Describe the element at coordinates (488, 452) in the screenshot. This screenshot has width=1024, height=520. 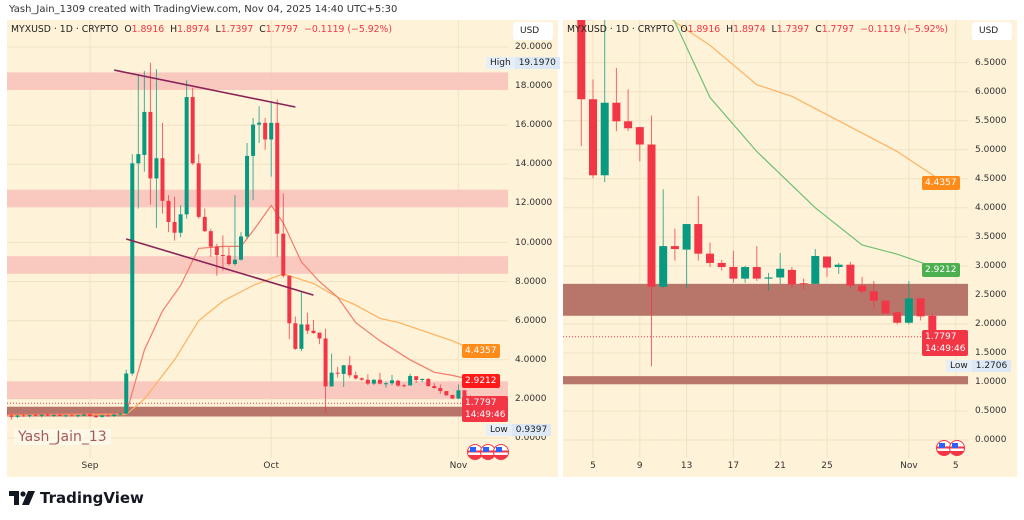
I see `flag-icons-left` at that location.